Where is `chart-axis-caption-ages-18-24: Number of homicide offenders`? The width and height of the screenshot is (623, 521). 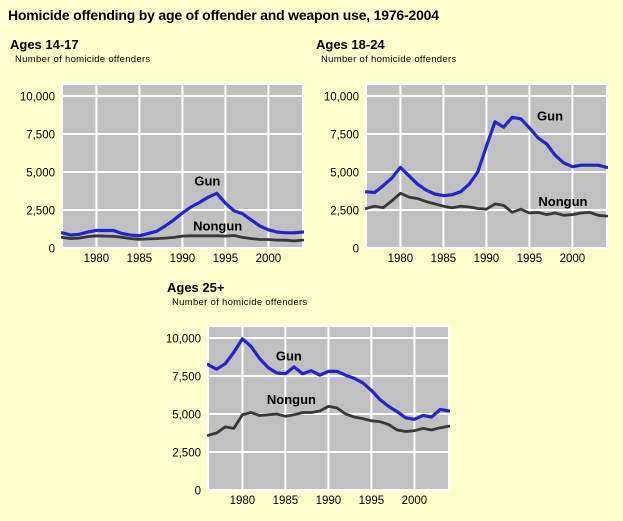 chart-axis-caption-ages-18-24: Number of homicide offenders is located at coordinates (389, 59).